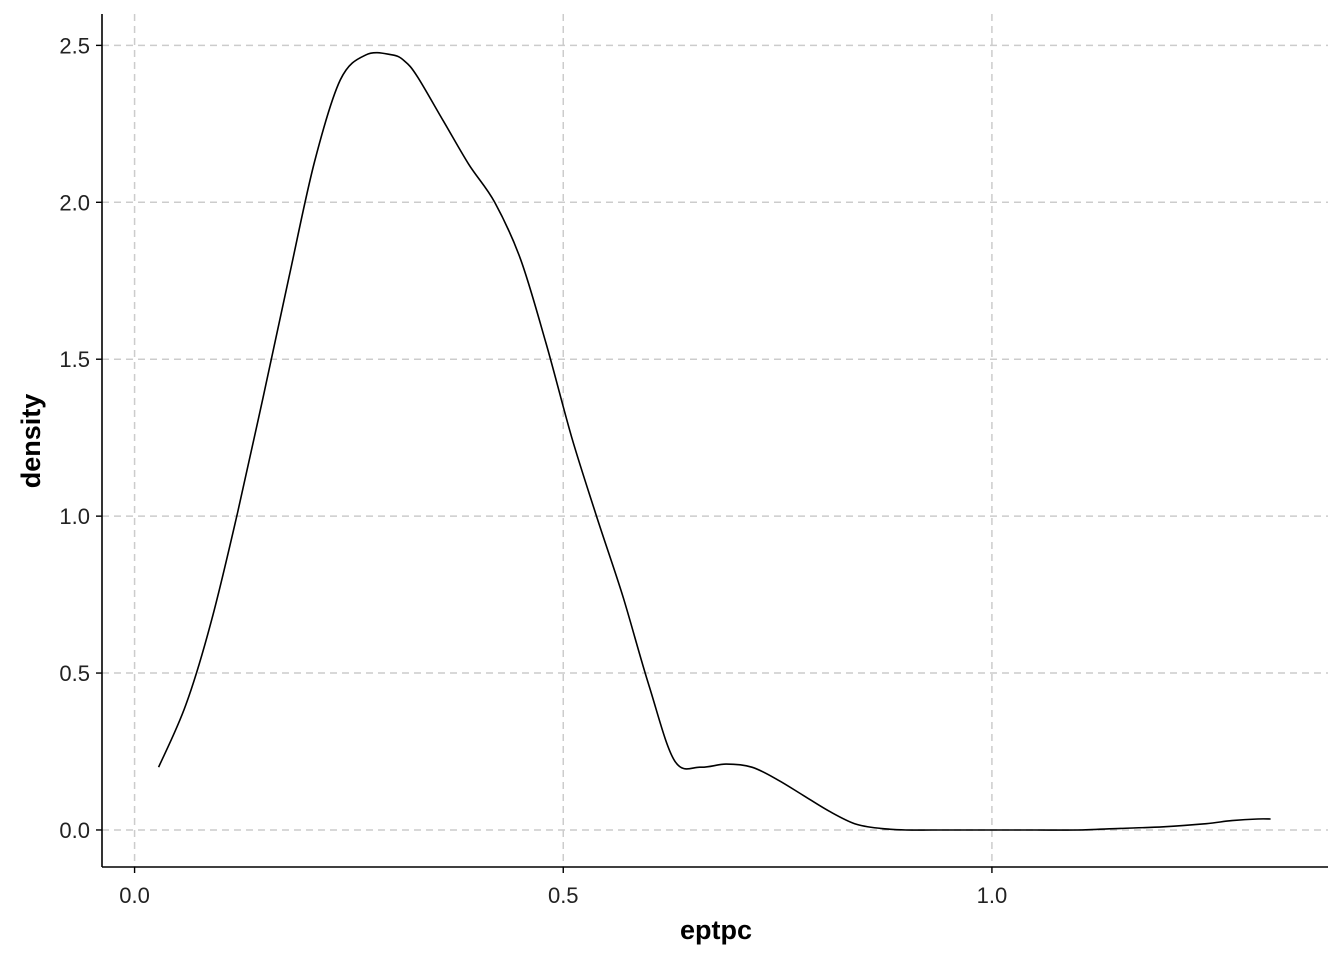 The width and height of the screenshot is (1344, 960). I want to click on y-tick-label-4: 2.0, so click(74, 202).